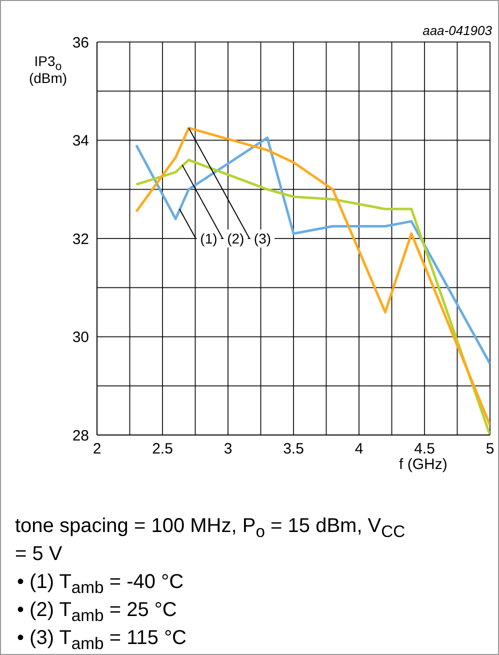  What do you see at coordinates (457, 30) in the screenshot?
I see `text: aaa-041903` at bounding box center [457, 30].